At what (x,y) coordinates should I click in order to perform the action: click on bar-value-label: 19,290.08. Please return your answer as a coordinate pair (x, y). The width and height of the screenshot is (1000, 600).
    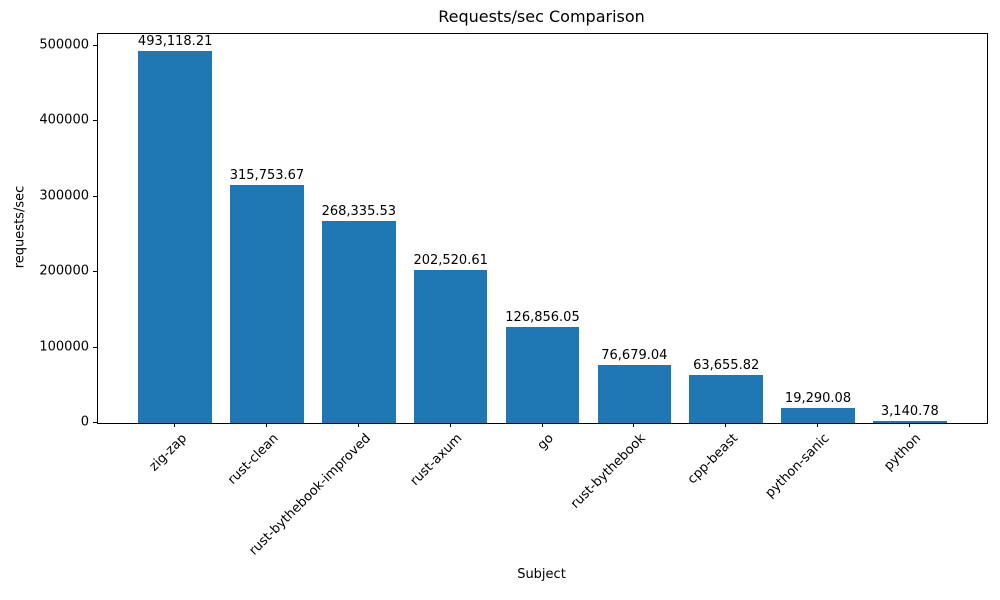
    Looking at the image, I should click on (818, 399).